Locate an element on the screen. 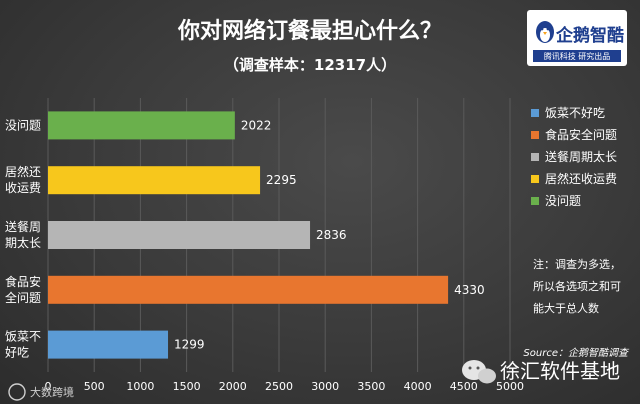 Image resolution: width=640 pixels, height=404 pixels. corner-logo-icon is located at coordinates (17, 392).